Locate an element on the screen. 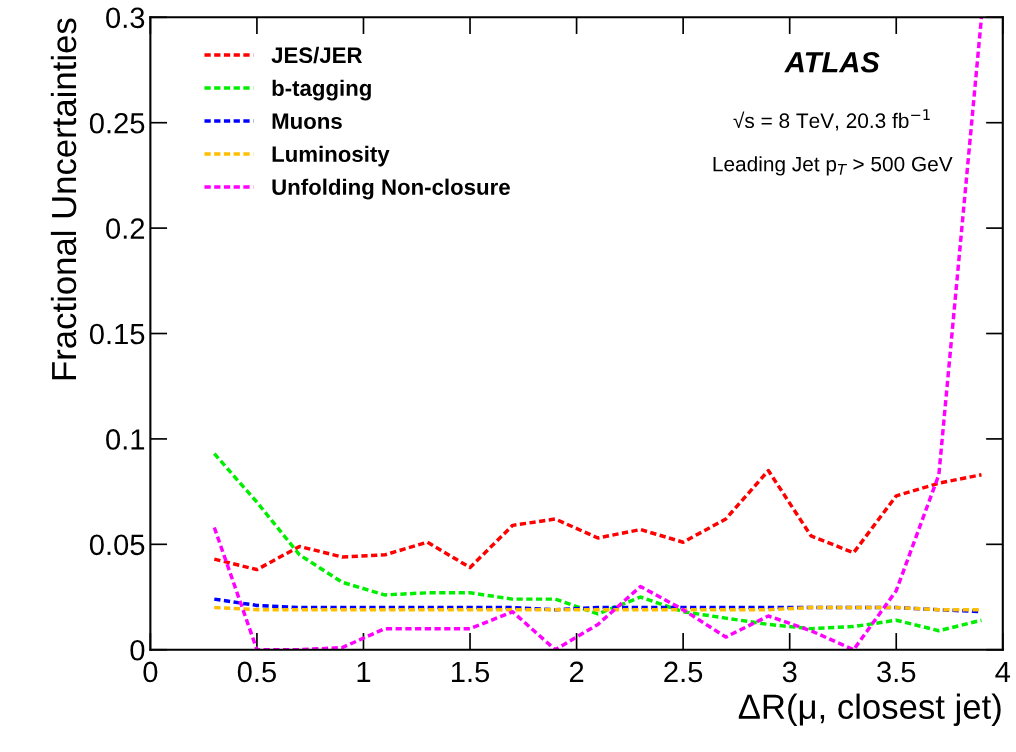 The height and width of the screenshot is (752, 1016). annotation: Leading Jet p$_{T}$ > 500 GeV is located at coordinates (833, 166).